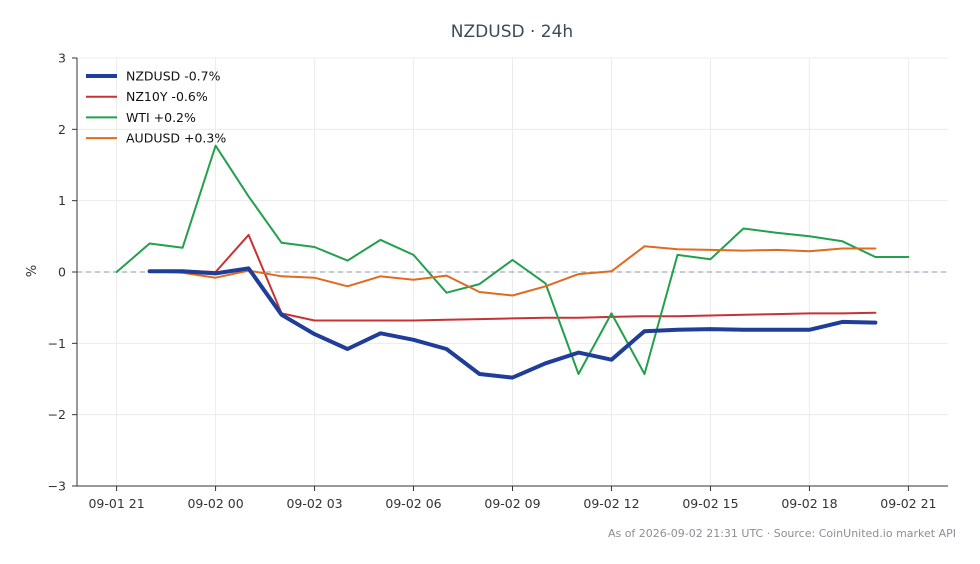 This screenshot has height=564, width=980. Describe the element at coordinates (611, 503) in the screenshot. I see `x-tick-label: 09-02 12` at that location.